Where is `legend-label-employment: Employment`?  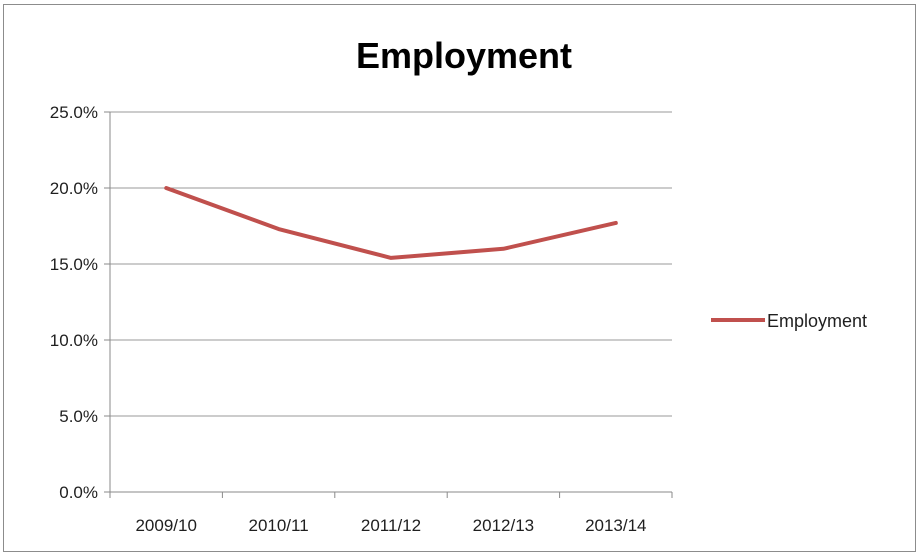
legend-label-employment: Employment is located at coordinates (817, 321).